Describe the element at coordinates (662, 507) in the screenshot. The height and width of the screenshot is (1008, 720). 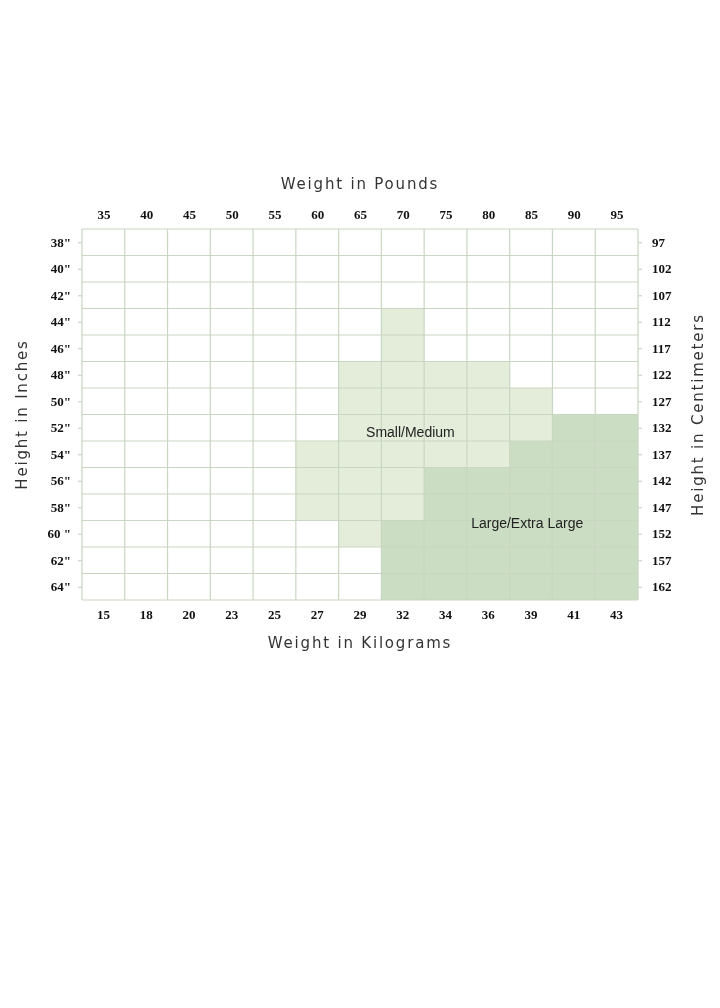
I see `y2-tick-label: 147` at that location.